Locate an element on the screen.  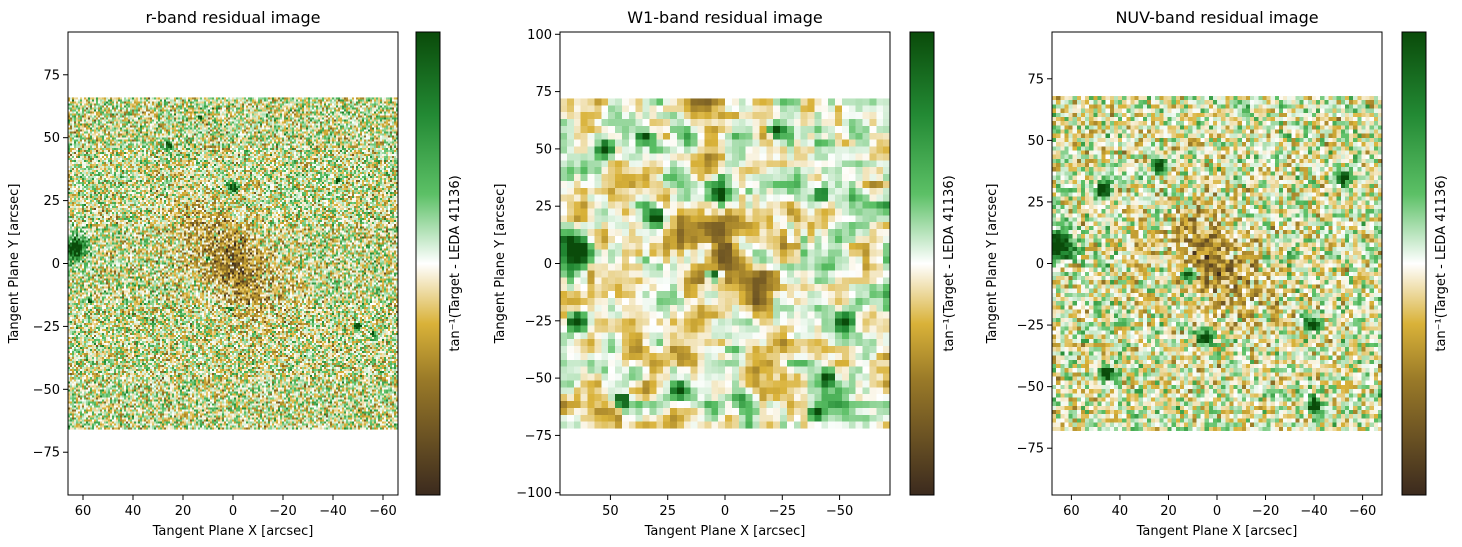
x-tick-label: 25 is located at coordinates (667, 511).